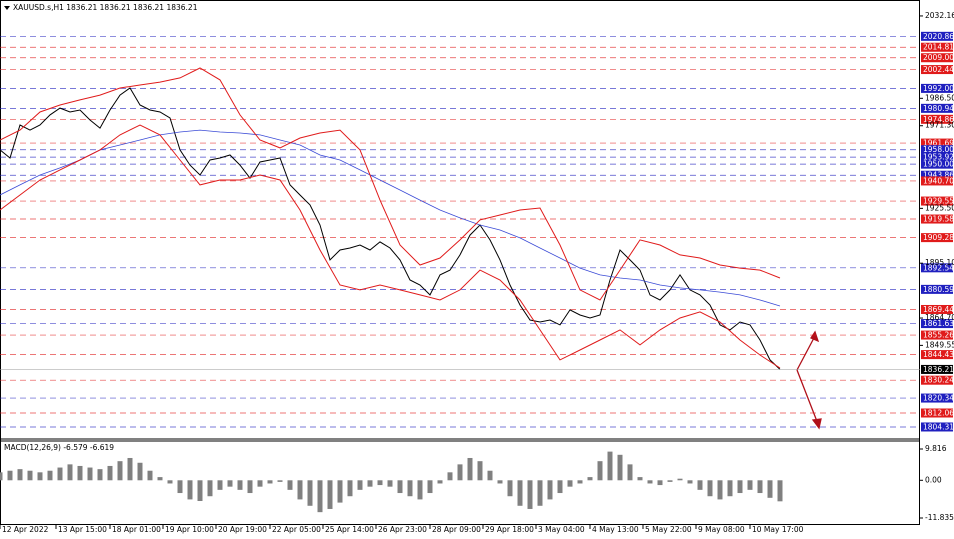 The width and height of the screenshot is (954, 539). What do you see at coordinates (615, 529) in the screenshot?
I see `x-tick-label: 4 May 13:00` at bounding box center [615, 529].